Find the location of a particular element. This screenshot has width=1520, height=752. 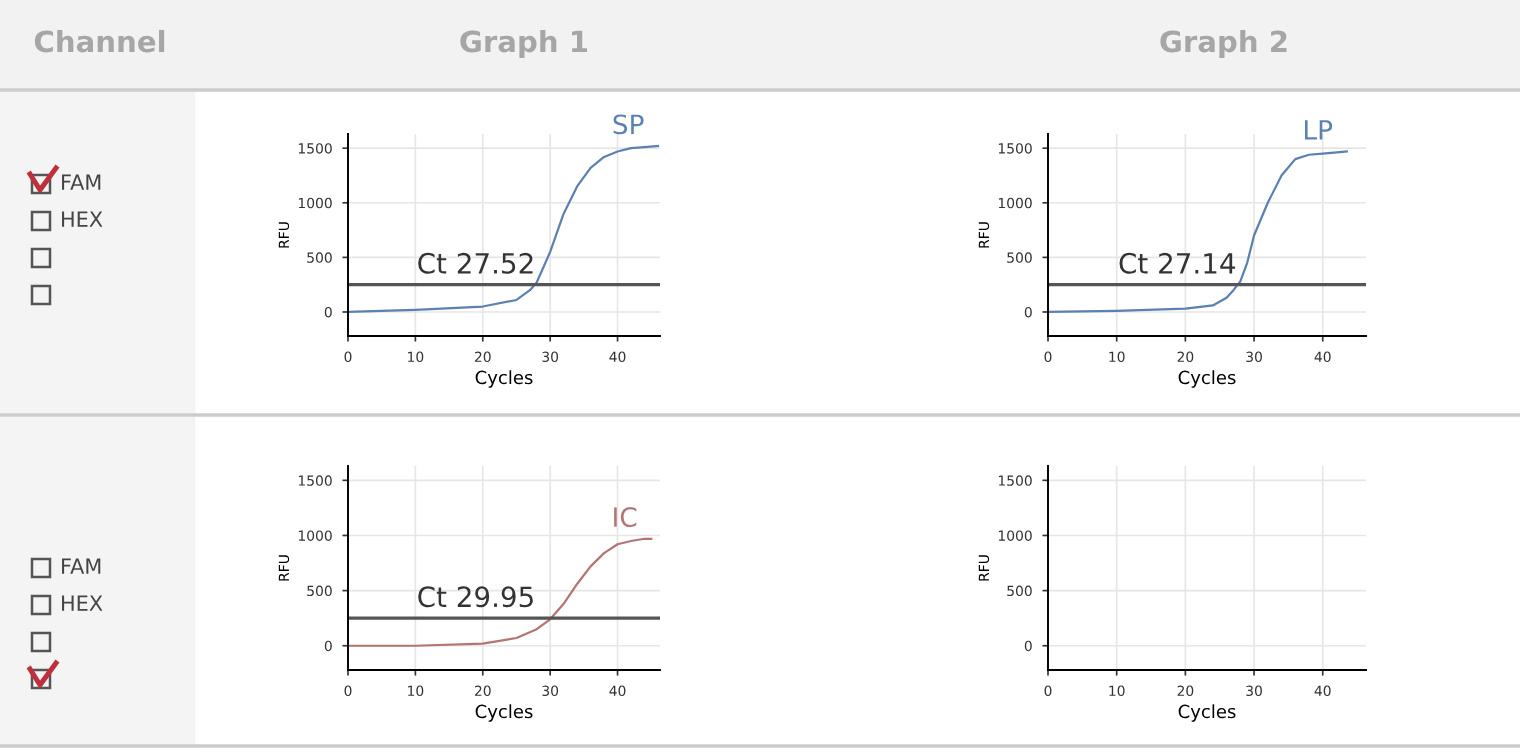

ref-line-label: Ct 27.52 is located at coordinates (475, 263).